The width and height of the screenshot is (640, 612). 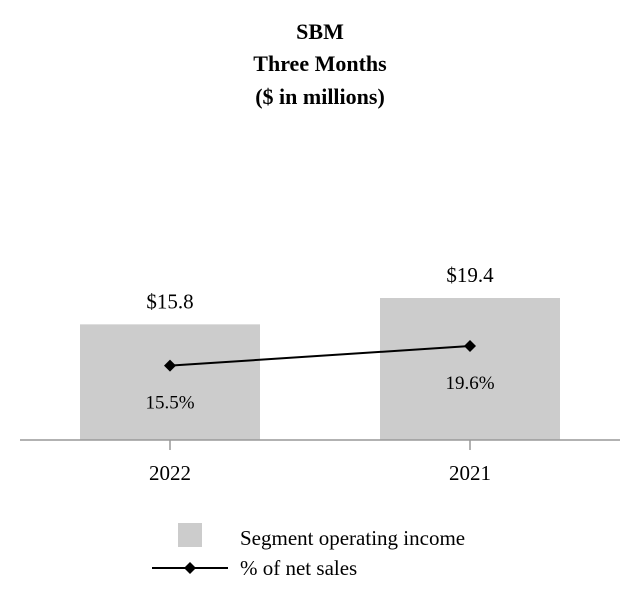 What do you see at coordinates (470, 346) in the screenshot?
I see `pct-marker-2021` at bounding box center [470, 346].